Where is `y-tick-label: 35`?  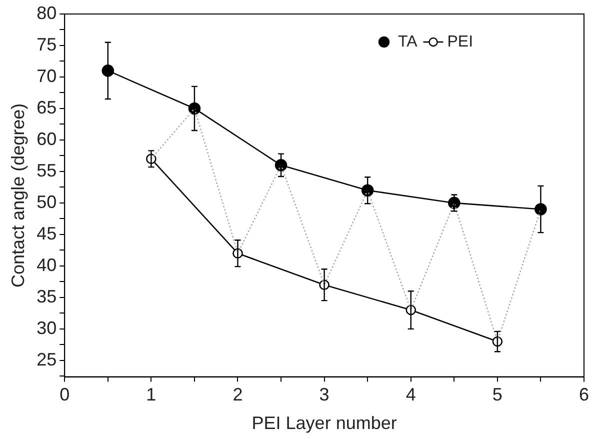
y-tick-label: 35 is located at coordinates (46, 296).